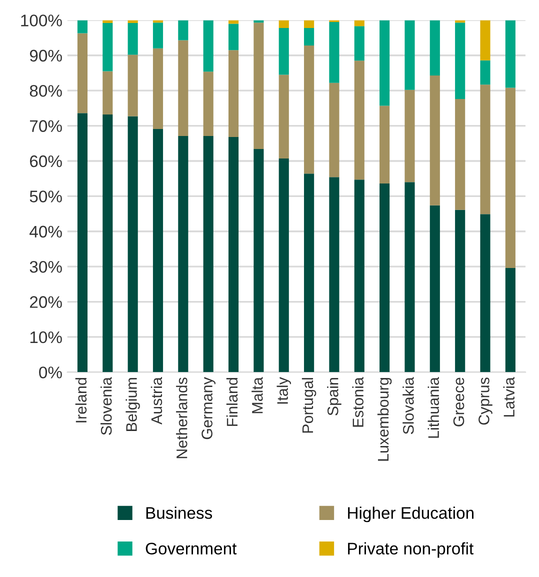 The height and width of the screenshot is (577, 539). I want to click on y-tick-label: 20%, so click(46, 302).